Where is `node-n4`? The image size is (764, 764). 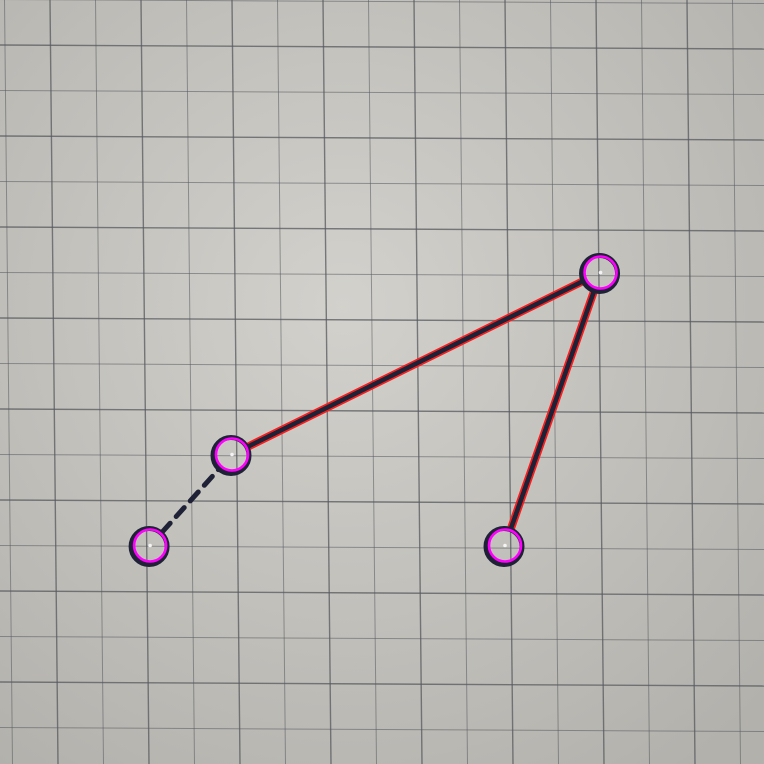 node-n4 is located at coordinates (504, 546).